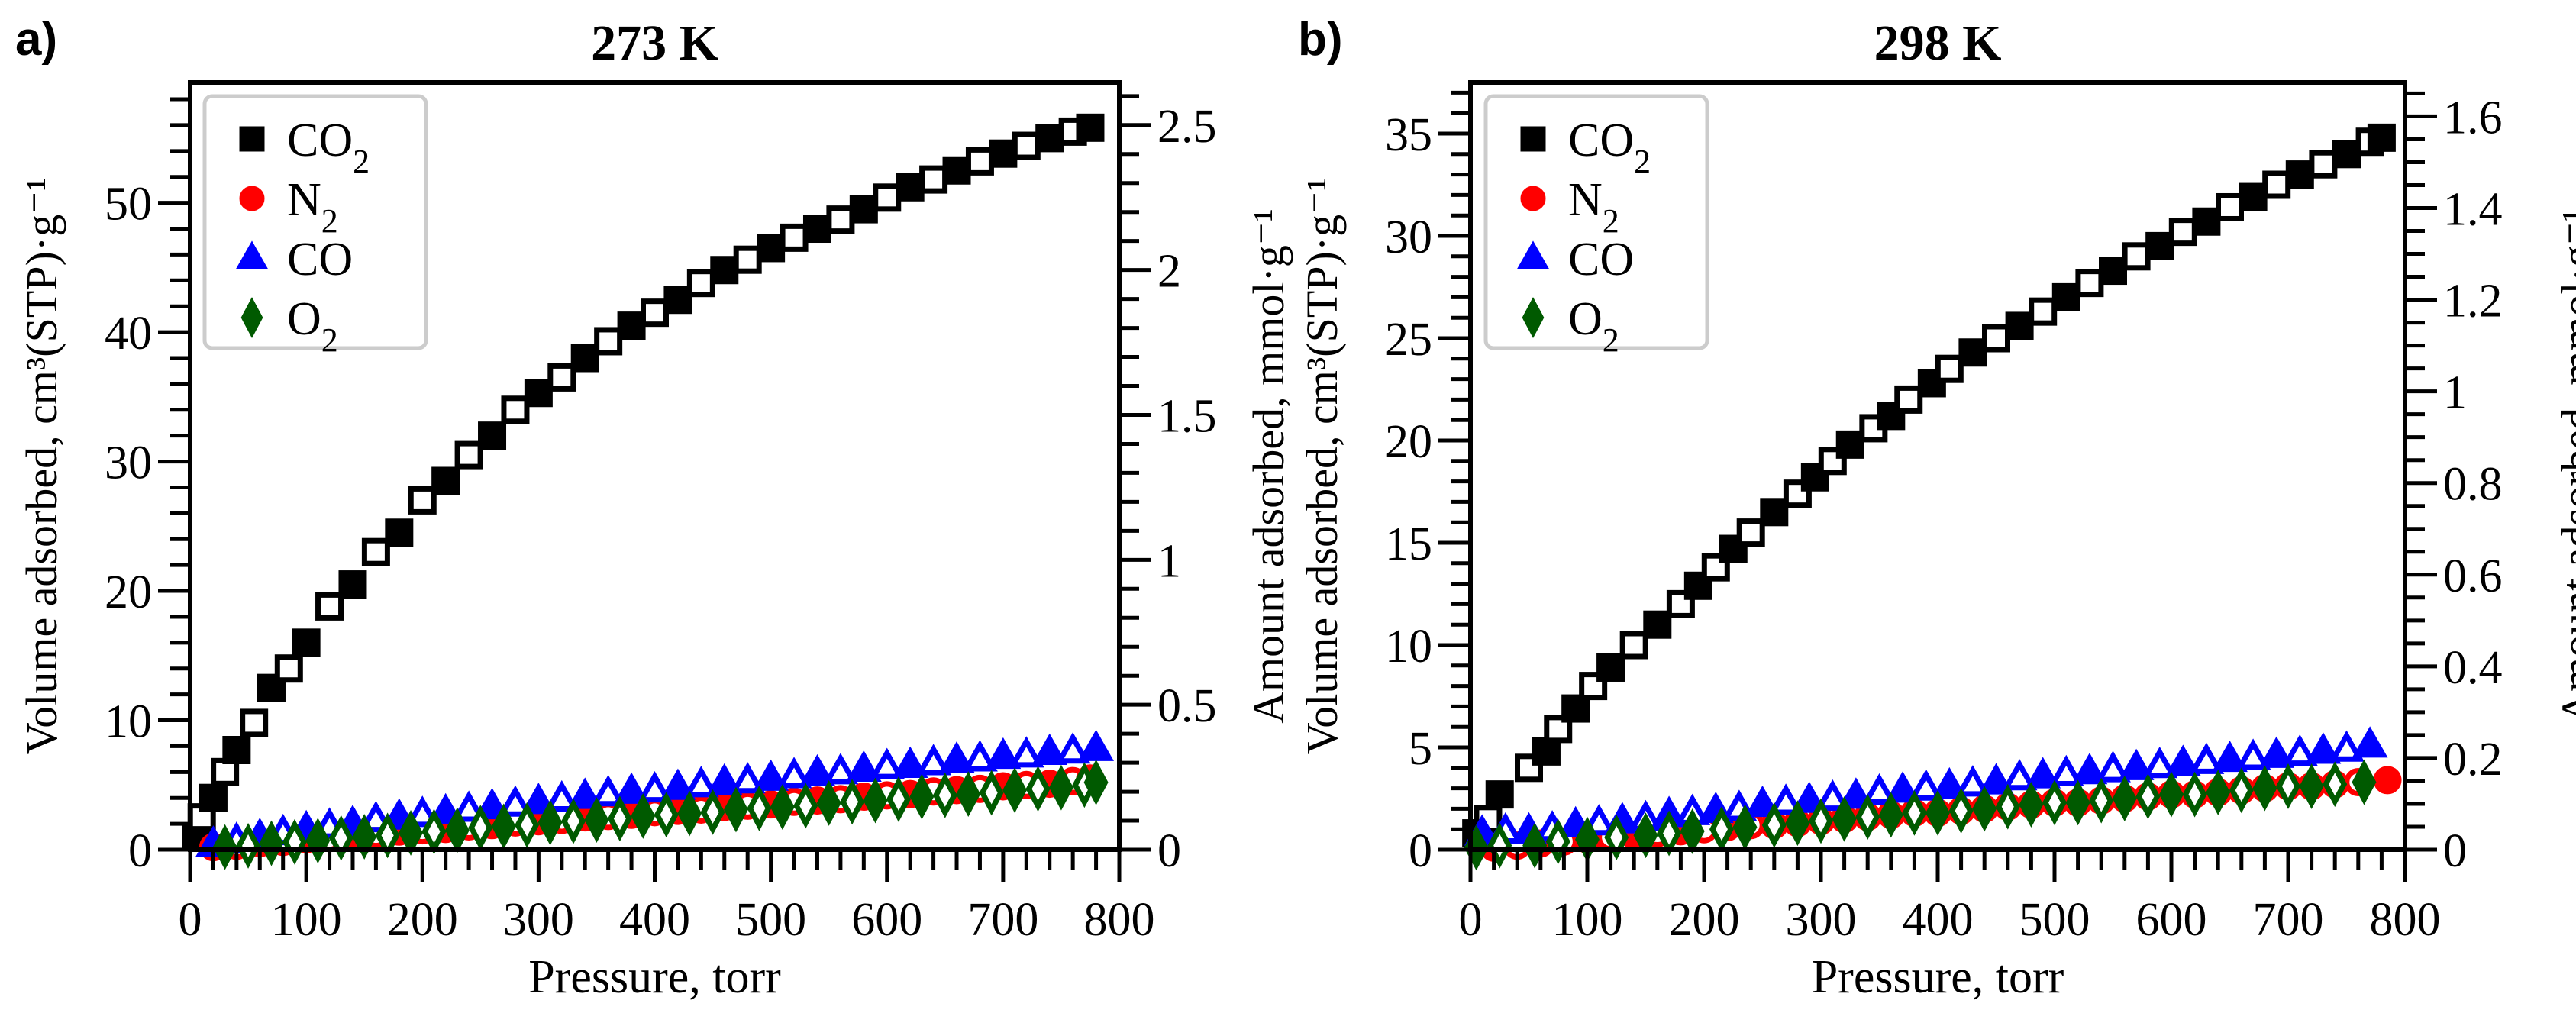  Describe the element at coordinates (320, 260) in the screenshot. I see `legend-label: CO` at that location.